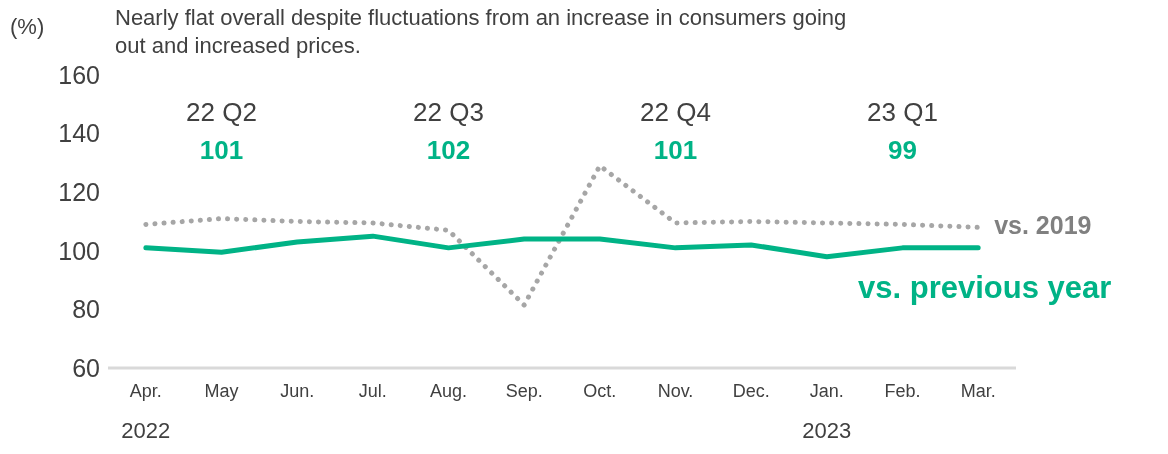  What do you see at coordinates (448, 112) in the screenshot?
I see `annotation: 22 Q3` at bounding box center [448, 112].